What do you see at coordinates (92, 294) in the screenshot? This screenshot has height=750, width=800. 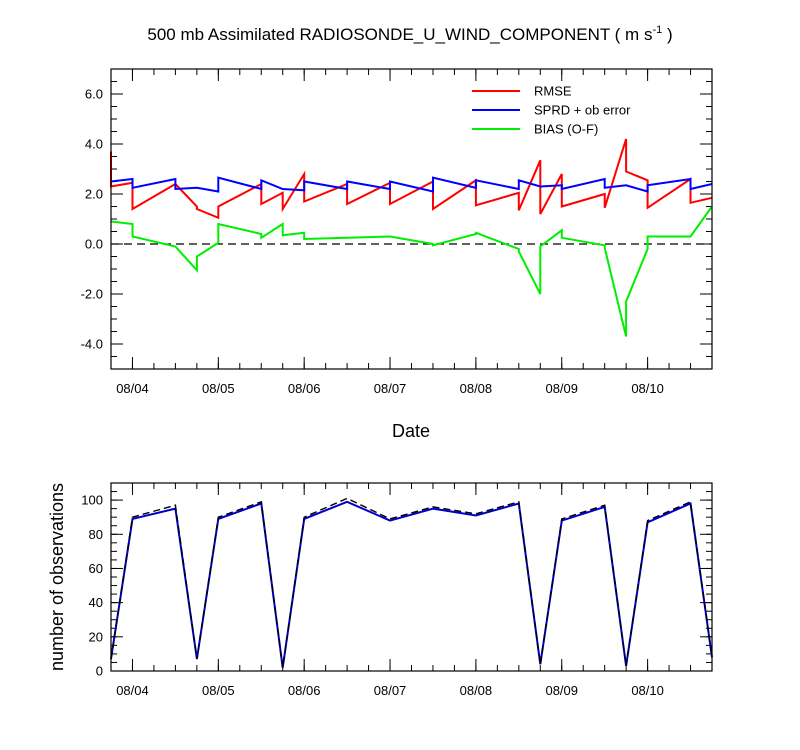 I see `y-tick-label: -2.0` at bounding box center [92, 294].